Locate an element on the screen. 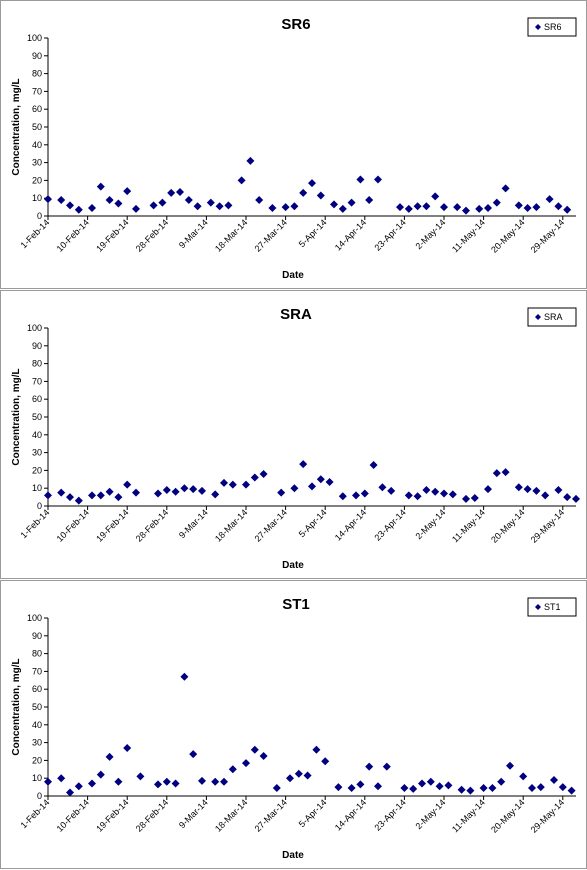 This screenshot has height=870, width=587. legend-box is located at coordinates (552, 27).